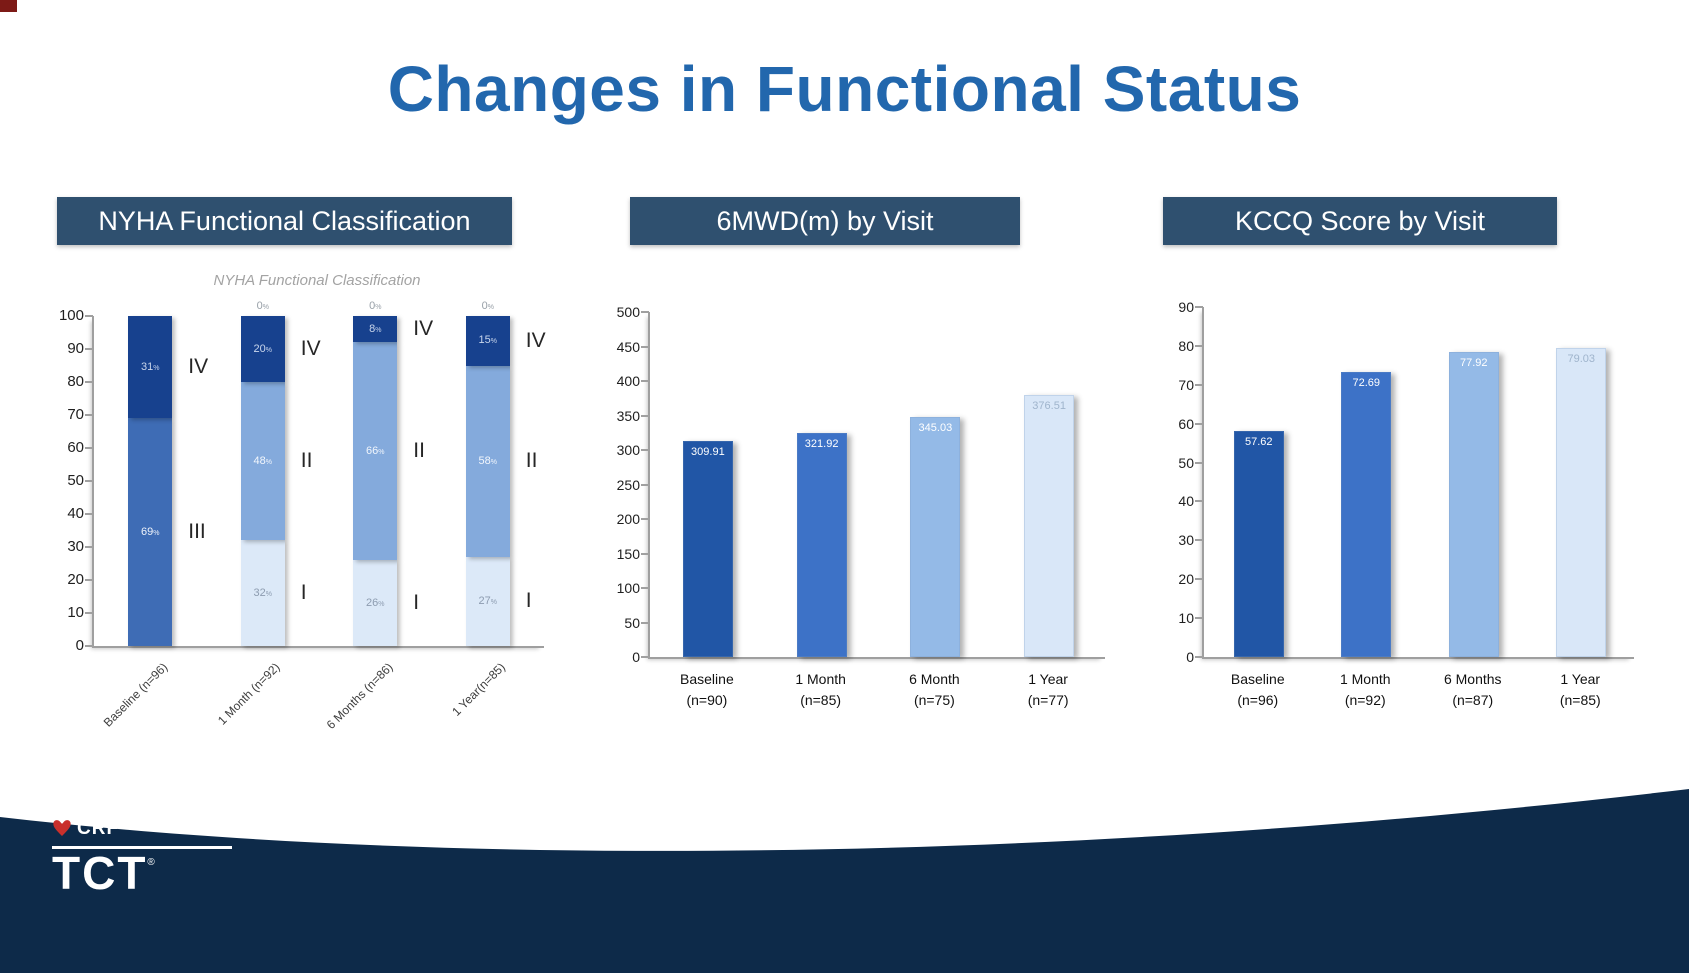 The image size is (1689, 973). What do you see at coordinates (75, 381) in the screenshot?
I see `nyha-y-tick-label: 80` at bounding box center [75, 381].